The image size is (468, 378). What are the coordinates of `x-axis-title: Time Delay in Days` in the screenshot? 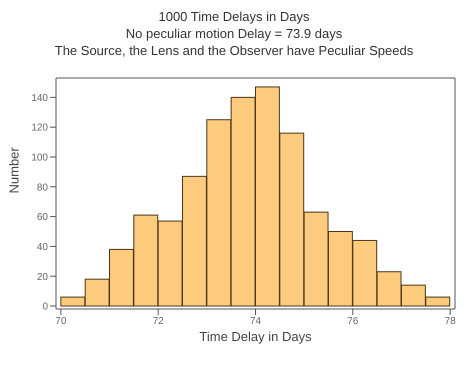 It's located at (255, 336).